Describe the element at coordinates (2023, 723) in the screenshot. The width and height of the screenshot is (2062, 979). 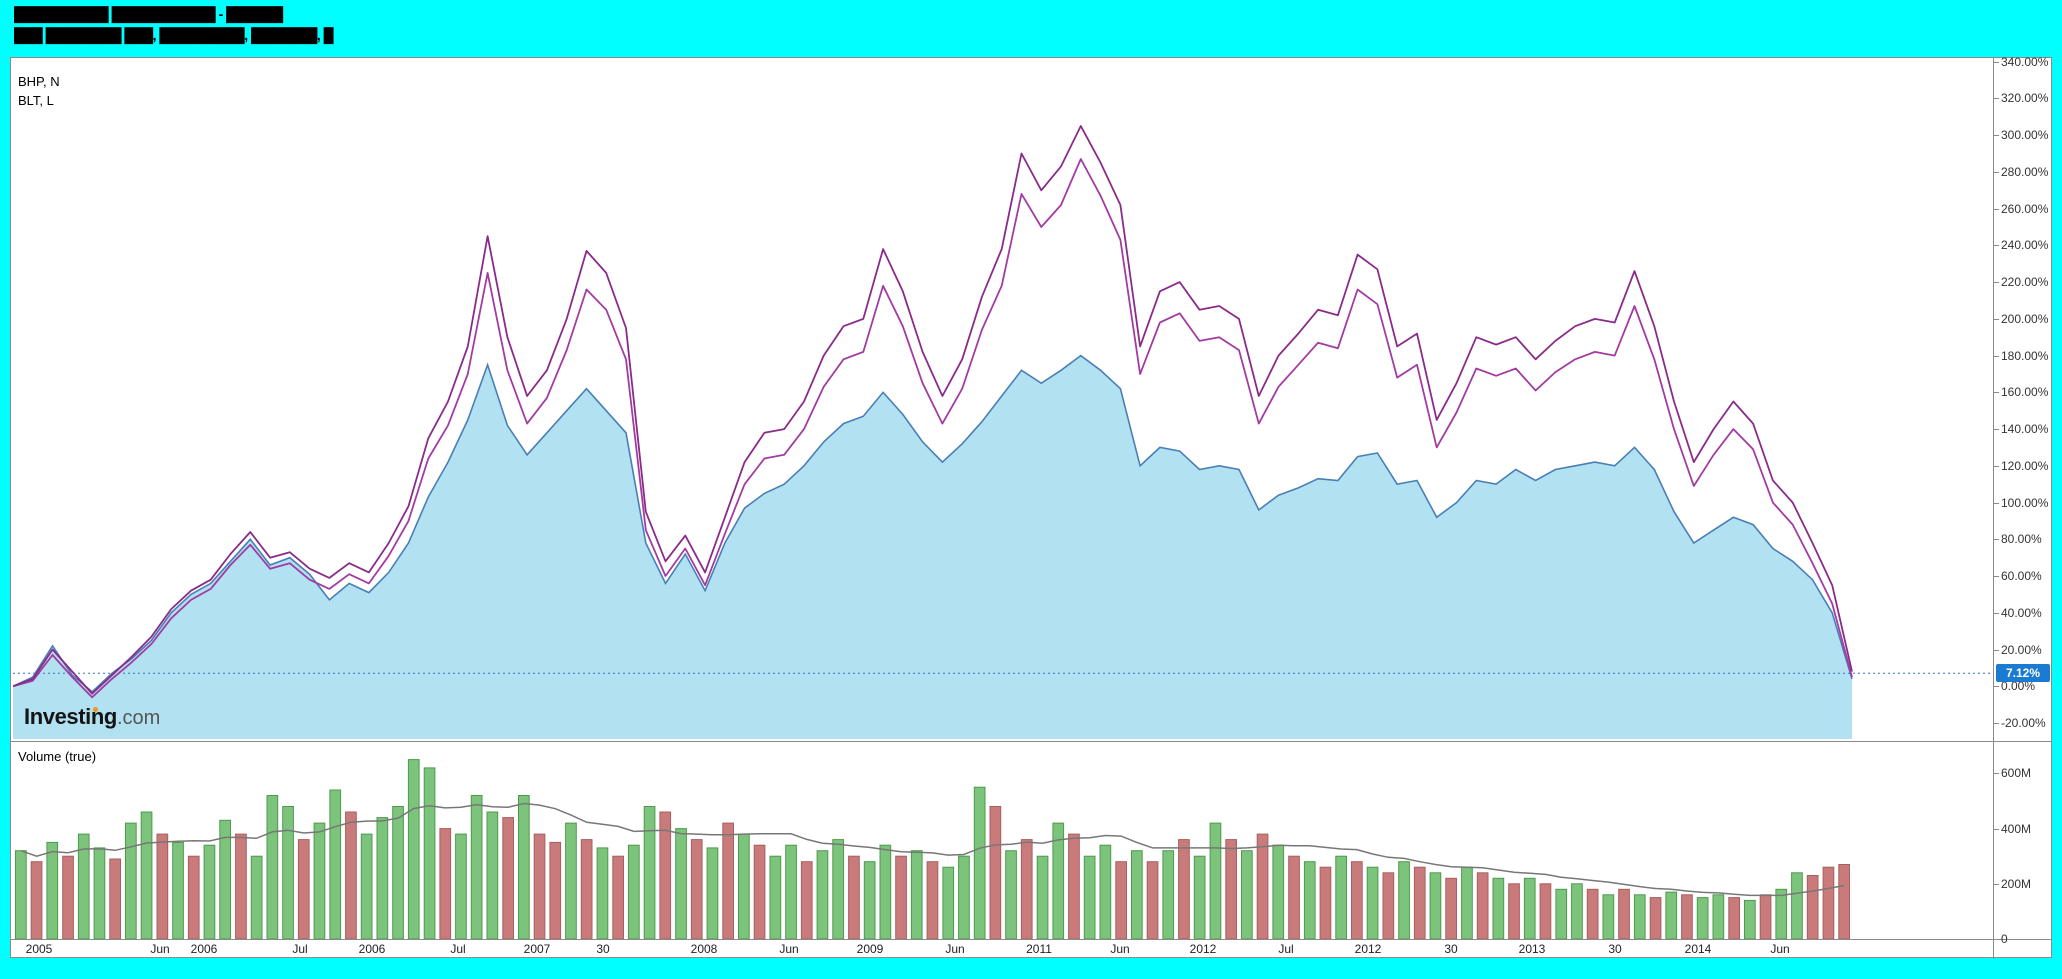
I see `price-axis-label: -20.00%` at that location.